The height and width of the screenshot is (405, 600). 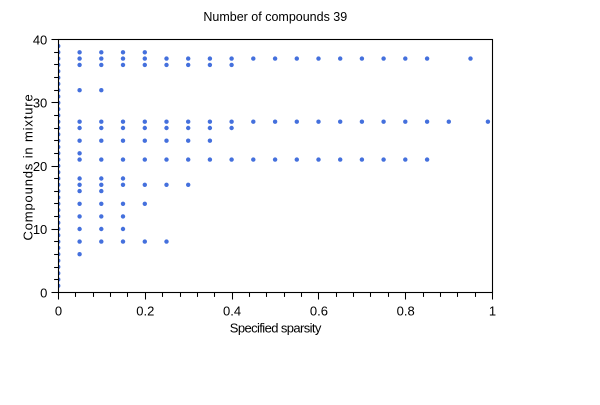 I want to click on svg-text: 1, so click(x=492, y=311).